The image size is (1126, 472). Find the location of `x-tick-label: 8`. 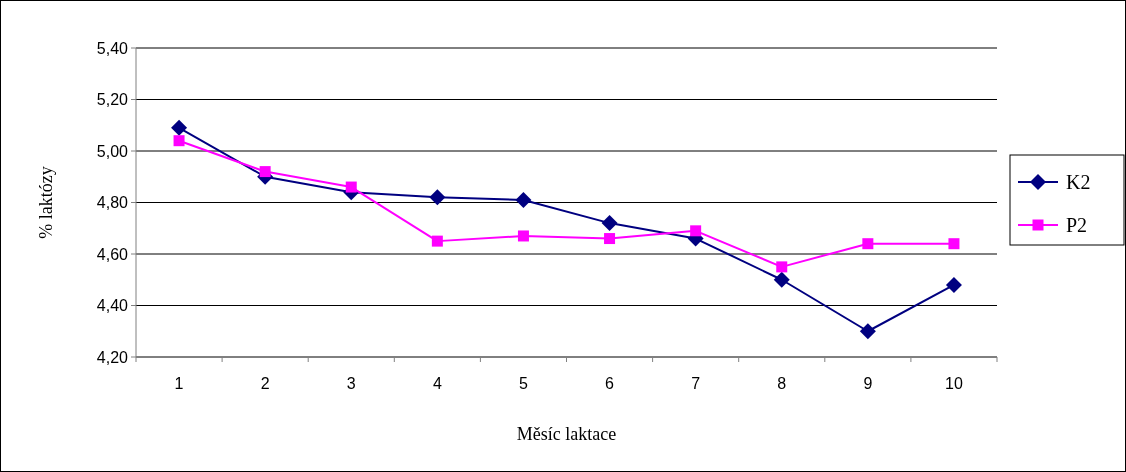

x-tick-label: 8 is located at coordinates (782, 383).